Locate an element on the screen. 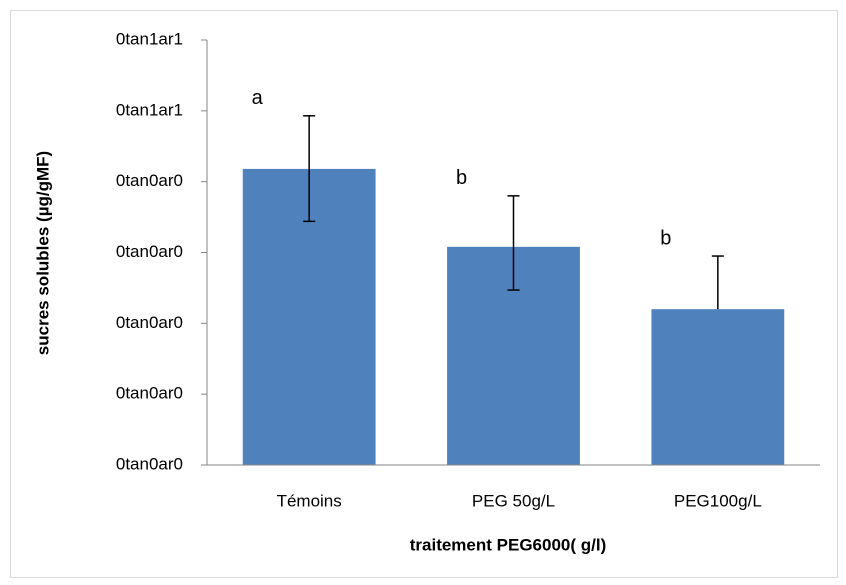 This screenshot has height=585, width=846. x-tick-label: Témoins is located at coordinates (309, 500).